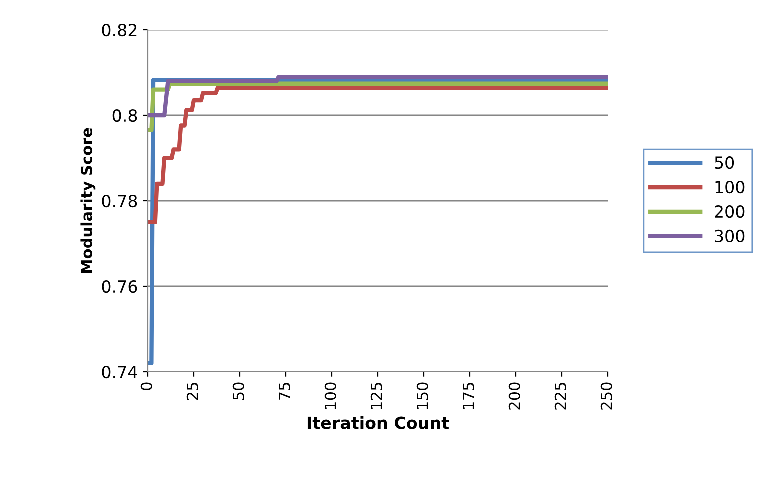  What do you see at coordinates (88, 201) in the screenshot?
I see `y-axis-title: Modularity Score` at bounding box center [88, 201].